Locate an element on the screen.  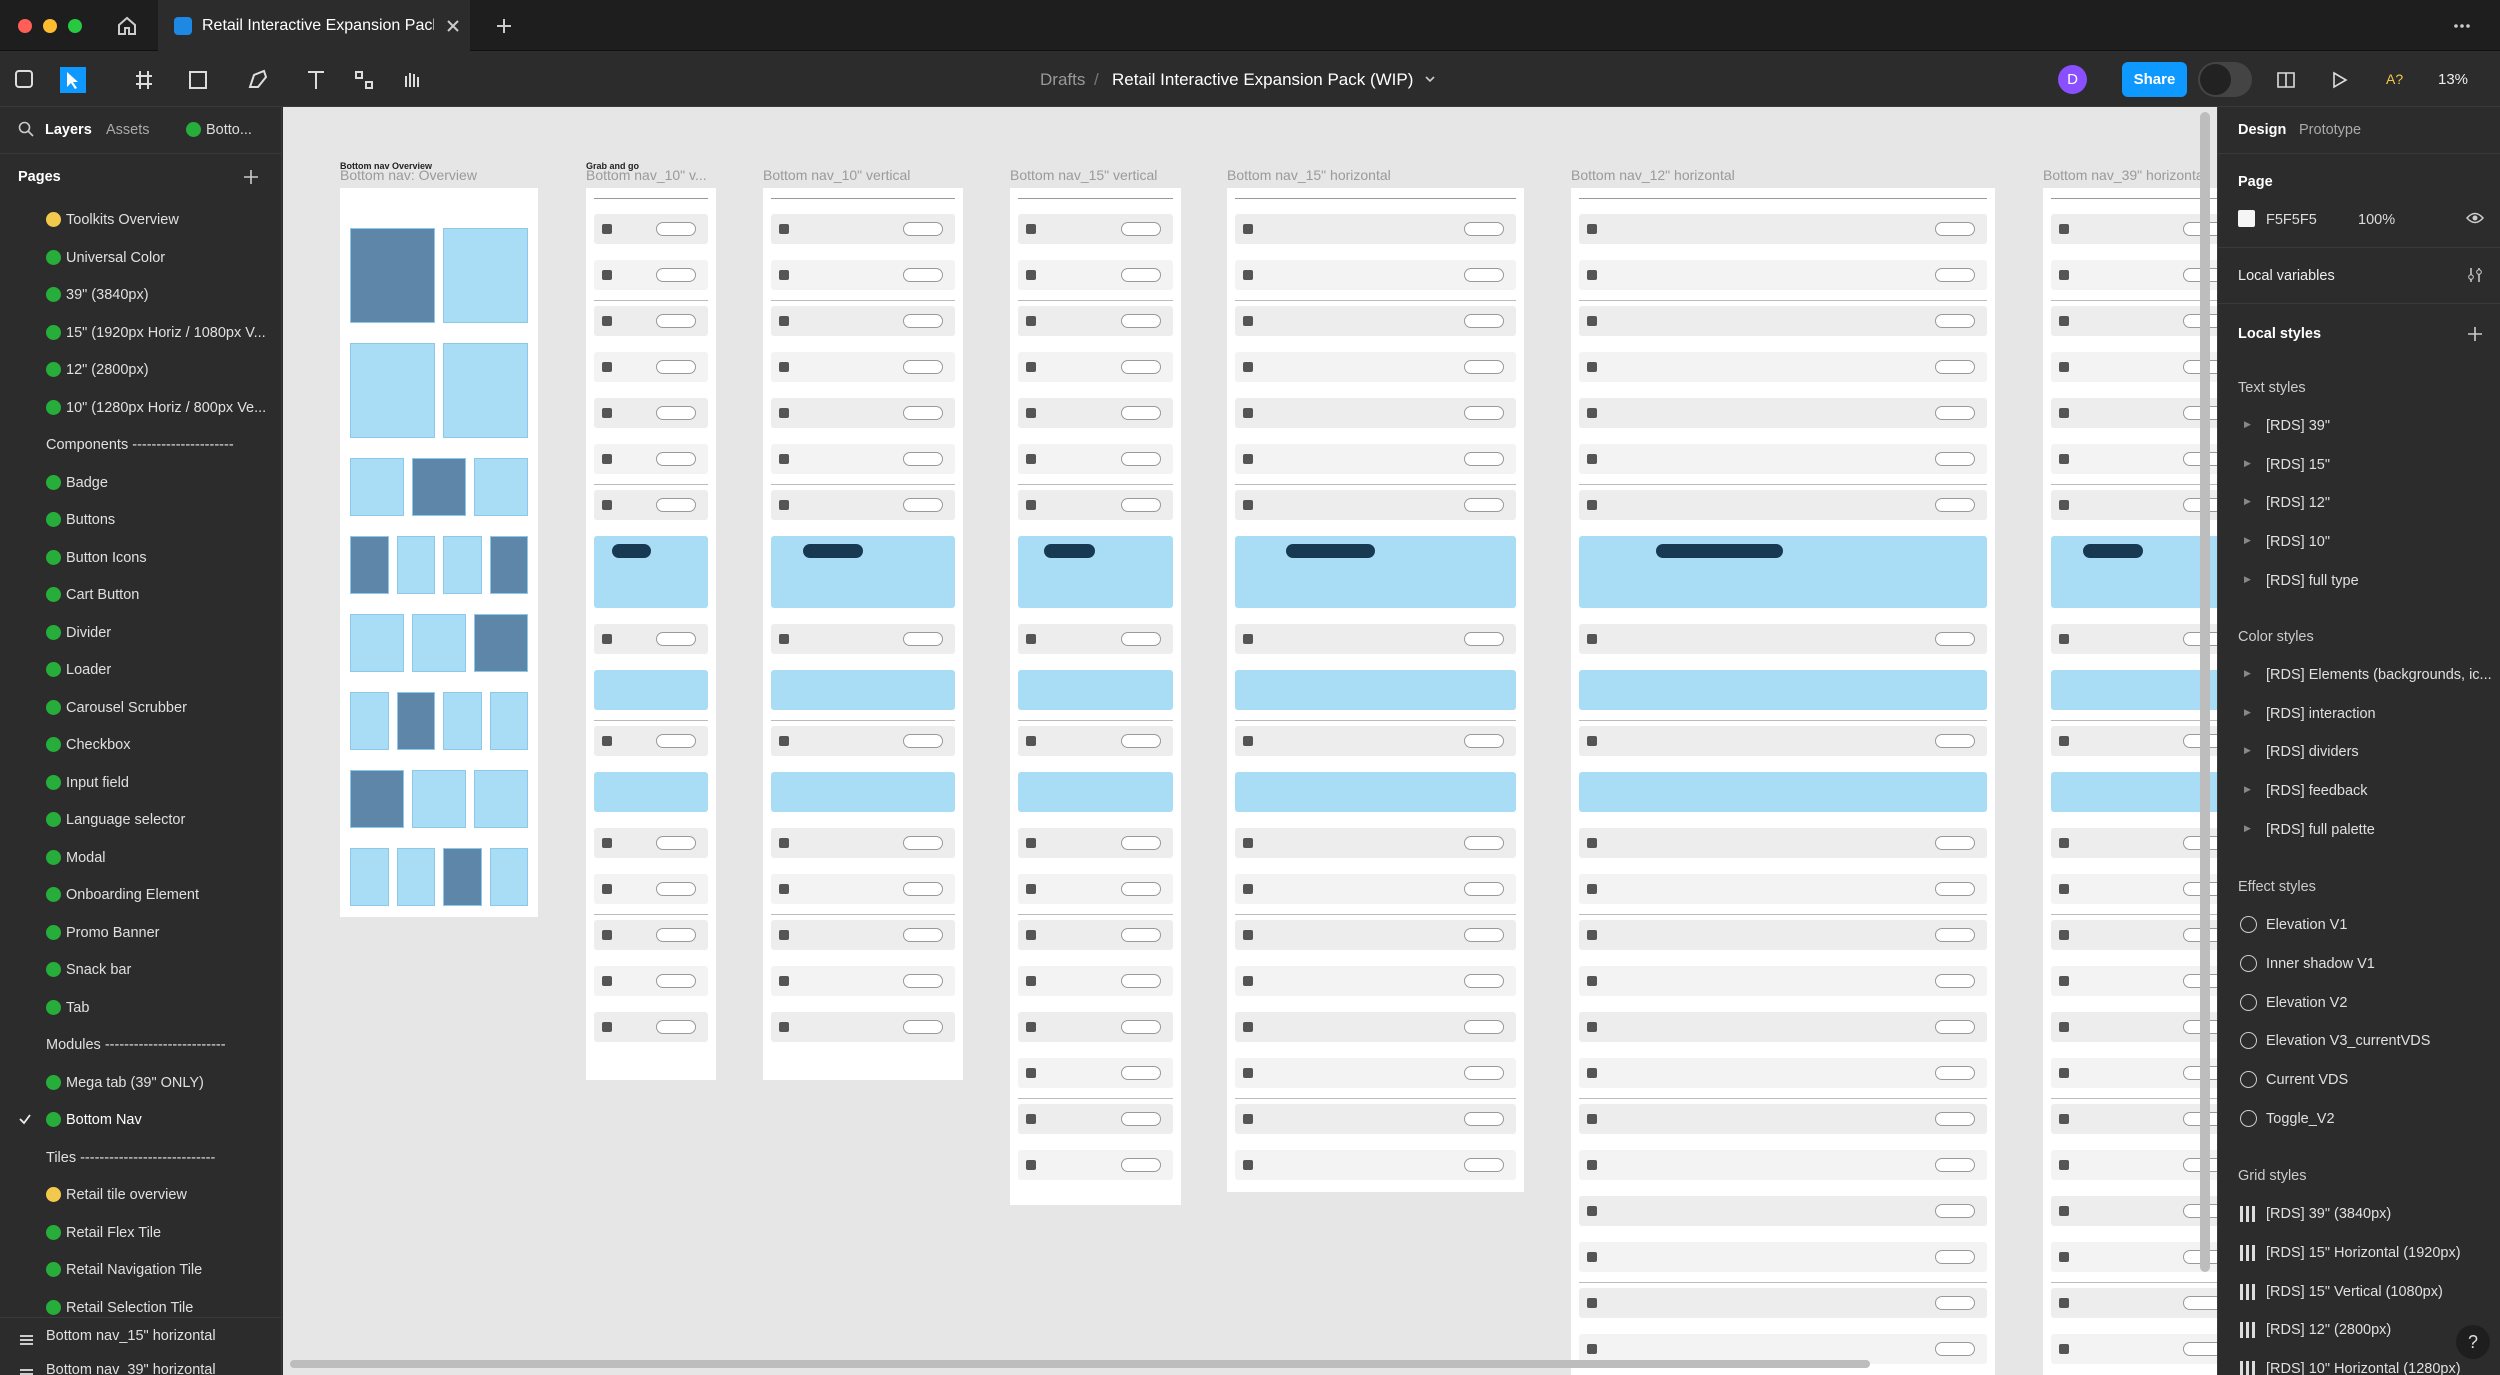
file-name: Retail Interactive Expansion Pack (WIP) is located at coordinates (1263, 79).